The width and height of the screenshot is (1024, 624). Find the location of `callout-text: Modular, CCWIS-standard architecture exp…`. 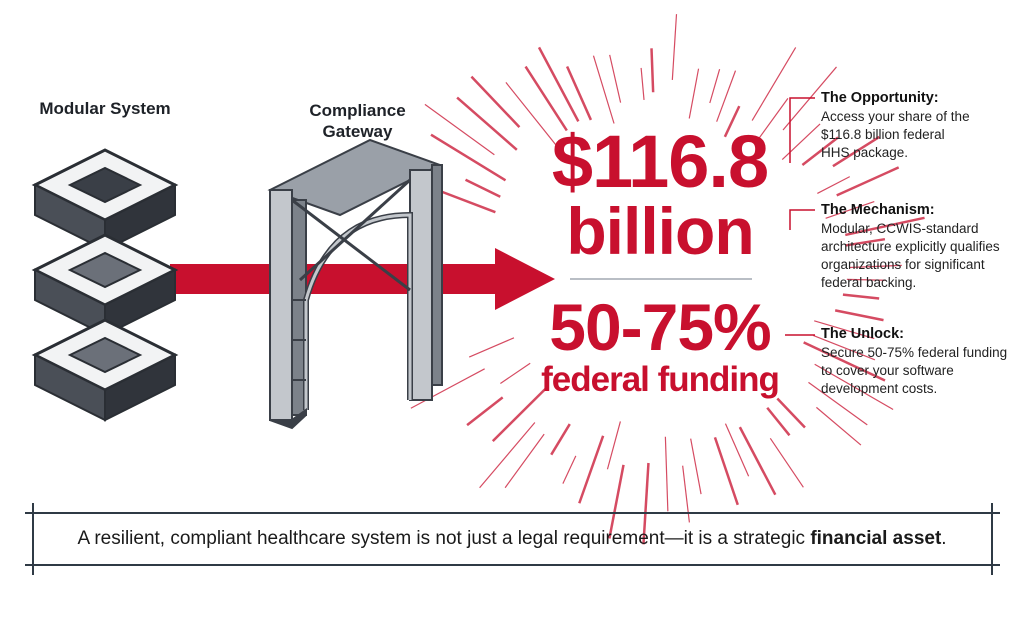

callout-text: Modular, CCWIS-standard architecture exp… is located at coordinates (910, 255).